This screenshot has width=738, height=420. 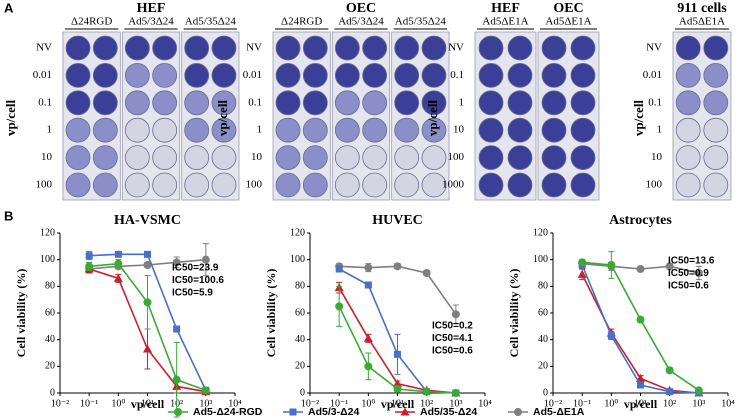 What do you see at coordinates (543, 339) in the screenshot?
I see `y-tick-label: 40` at bounding box center [543, 339].